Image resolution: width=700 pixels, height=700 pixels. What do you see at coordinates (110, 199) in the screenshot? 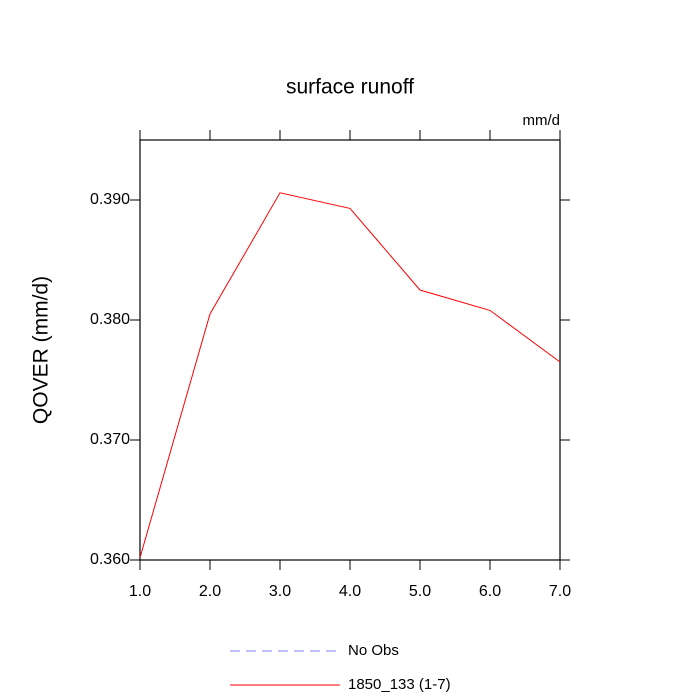
I see `y-tick-label: 0.390` at bounding box center [110, 199].